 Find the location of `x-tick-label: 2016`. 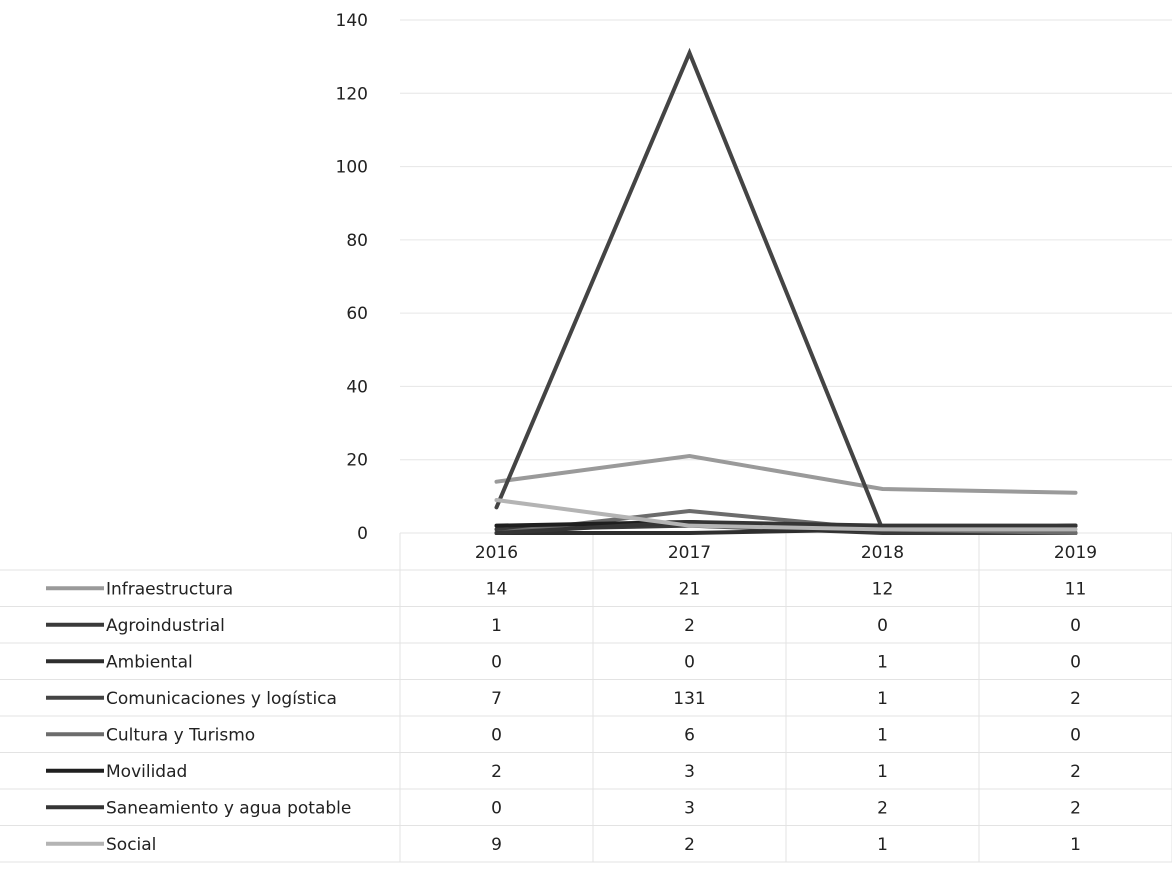

x-tick-label: 2016 is located at coordinates (496, 553).